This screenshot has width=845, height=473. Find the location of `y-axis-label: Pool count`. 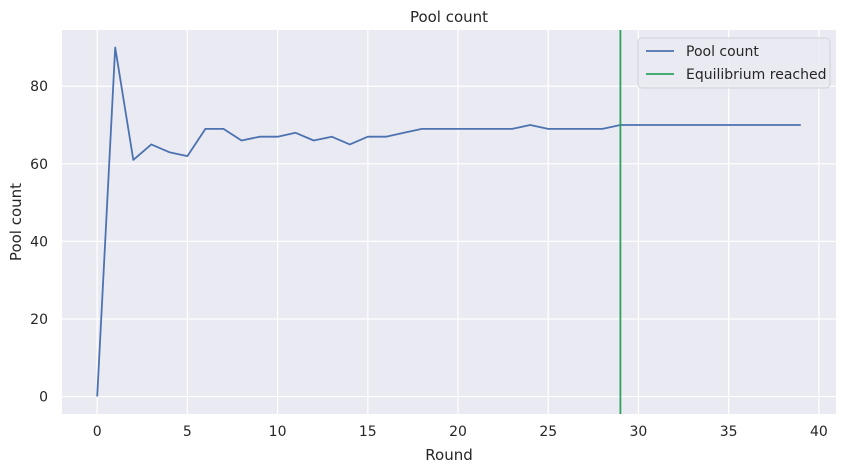

y-axis-label: Pool count is located at coordinates (16, 222).